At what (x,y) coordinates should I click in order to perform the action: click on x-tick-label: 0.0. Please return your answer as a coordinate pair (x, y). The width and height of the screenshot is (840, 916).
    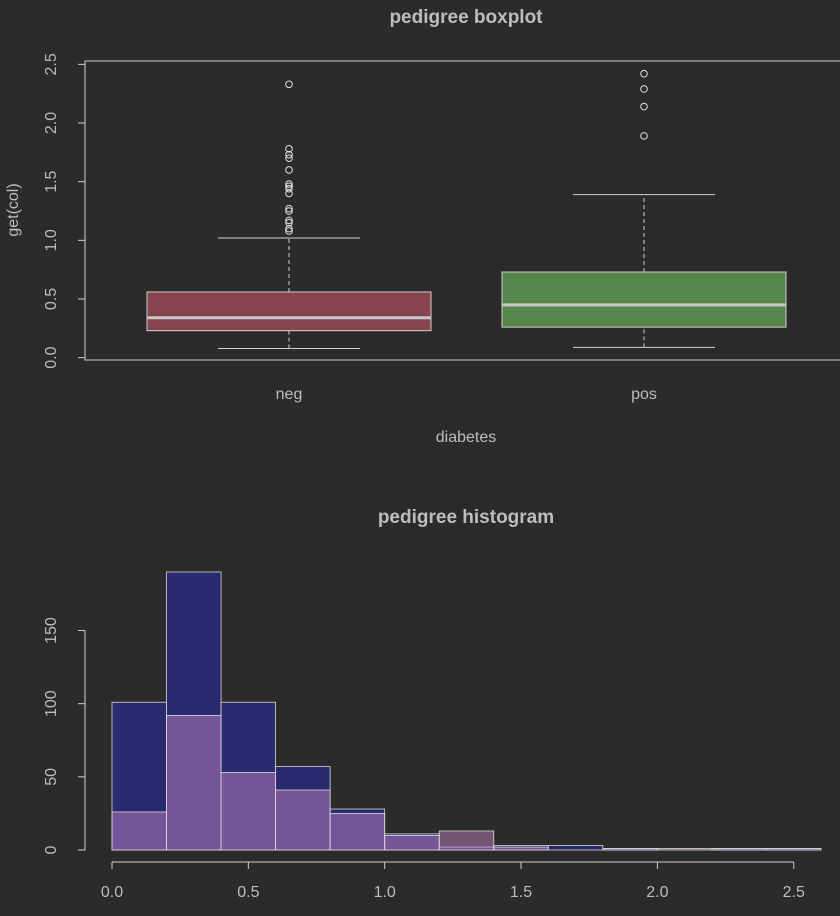
    Looking at the image, I should click on (112, 892).